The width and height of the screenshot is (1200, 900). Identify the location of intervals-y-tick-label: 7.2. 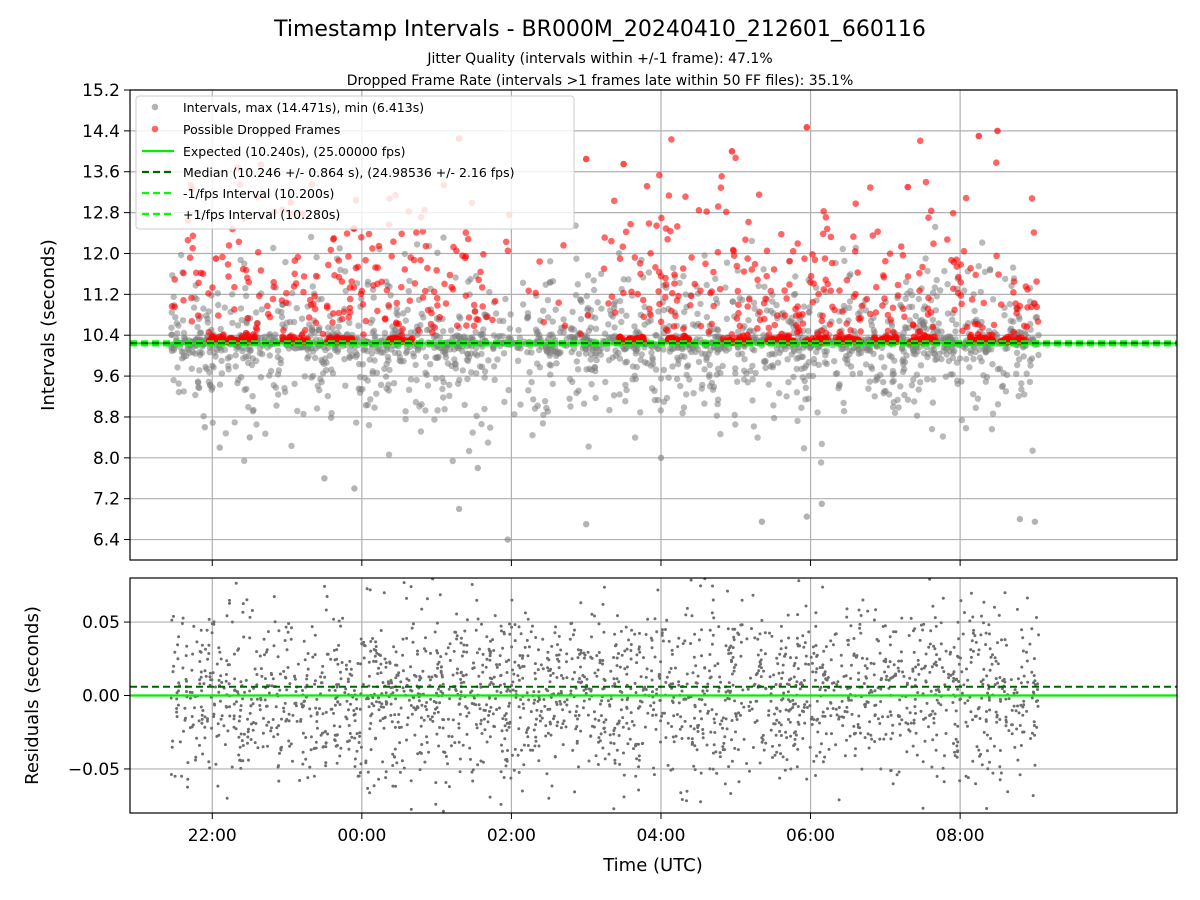
(106, 500).